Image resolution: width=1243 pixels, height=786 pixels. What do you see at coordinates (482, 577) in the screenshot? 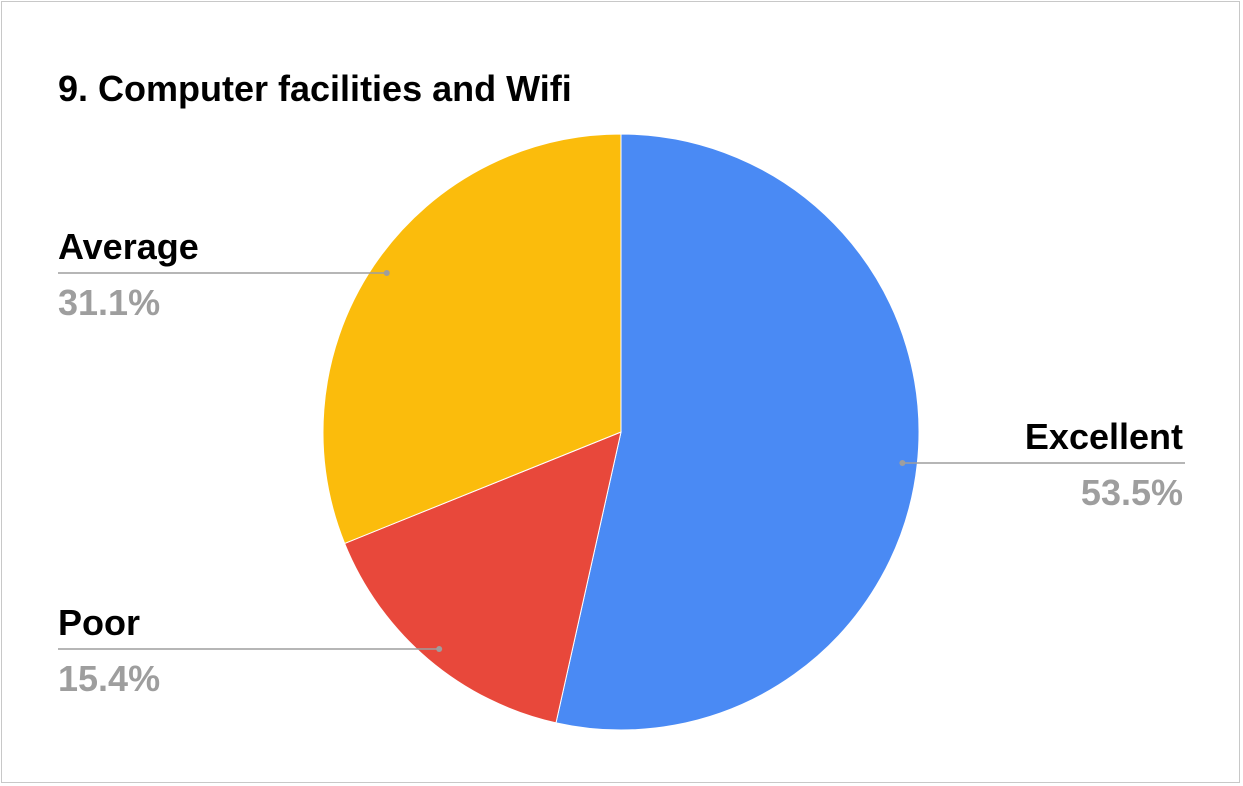
I see `pie-slice-poor` at bounding box center [482, 577].